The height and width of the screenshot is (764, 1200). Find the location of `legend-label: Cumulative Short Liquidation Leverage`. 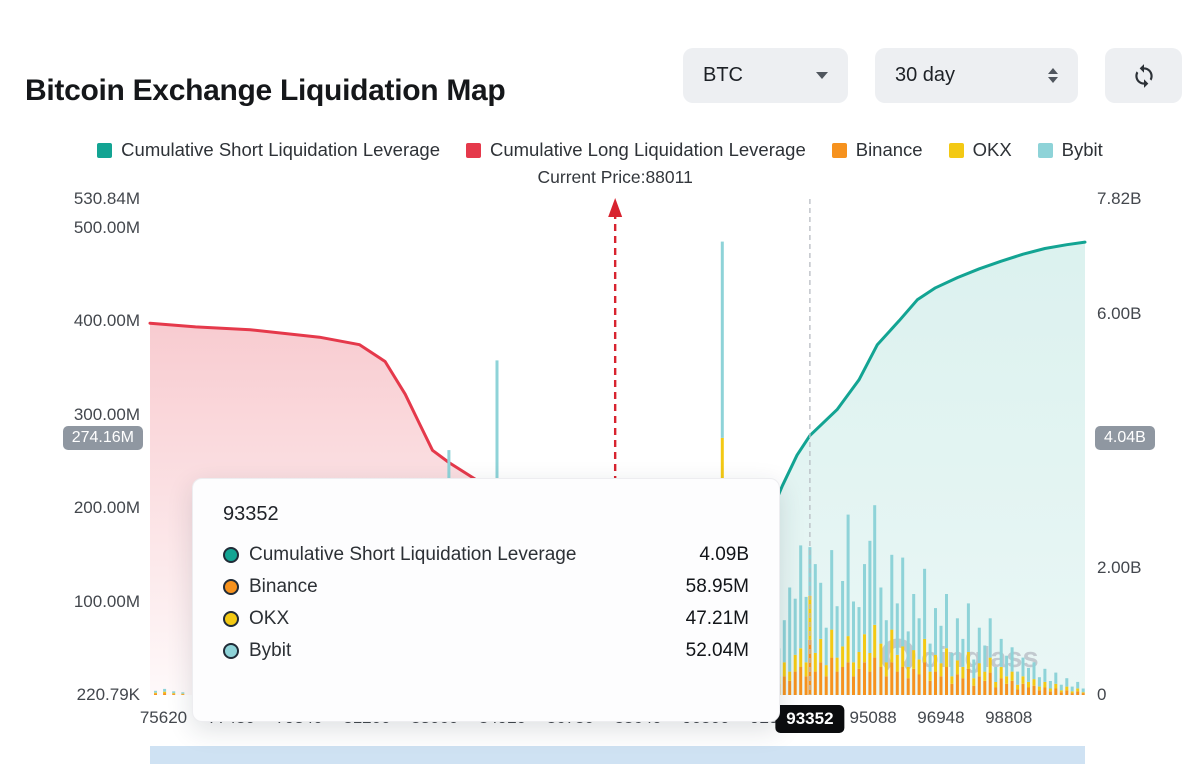

legend-label: Cumulative Short Liquidation Leverage is located at coordinates (280, 149).